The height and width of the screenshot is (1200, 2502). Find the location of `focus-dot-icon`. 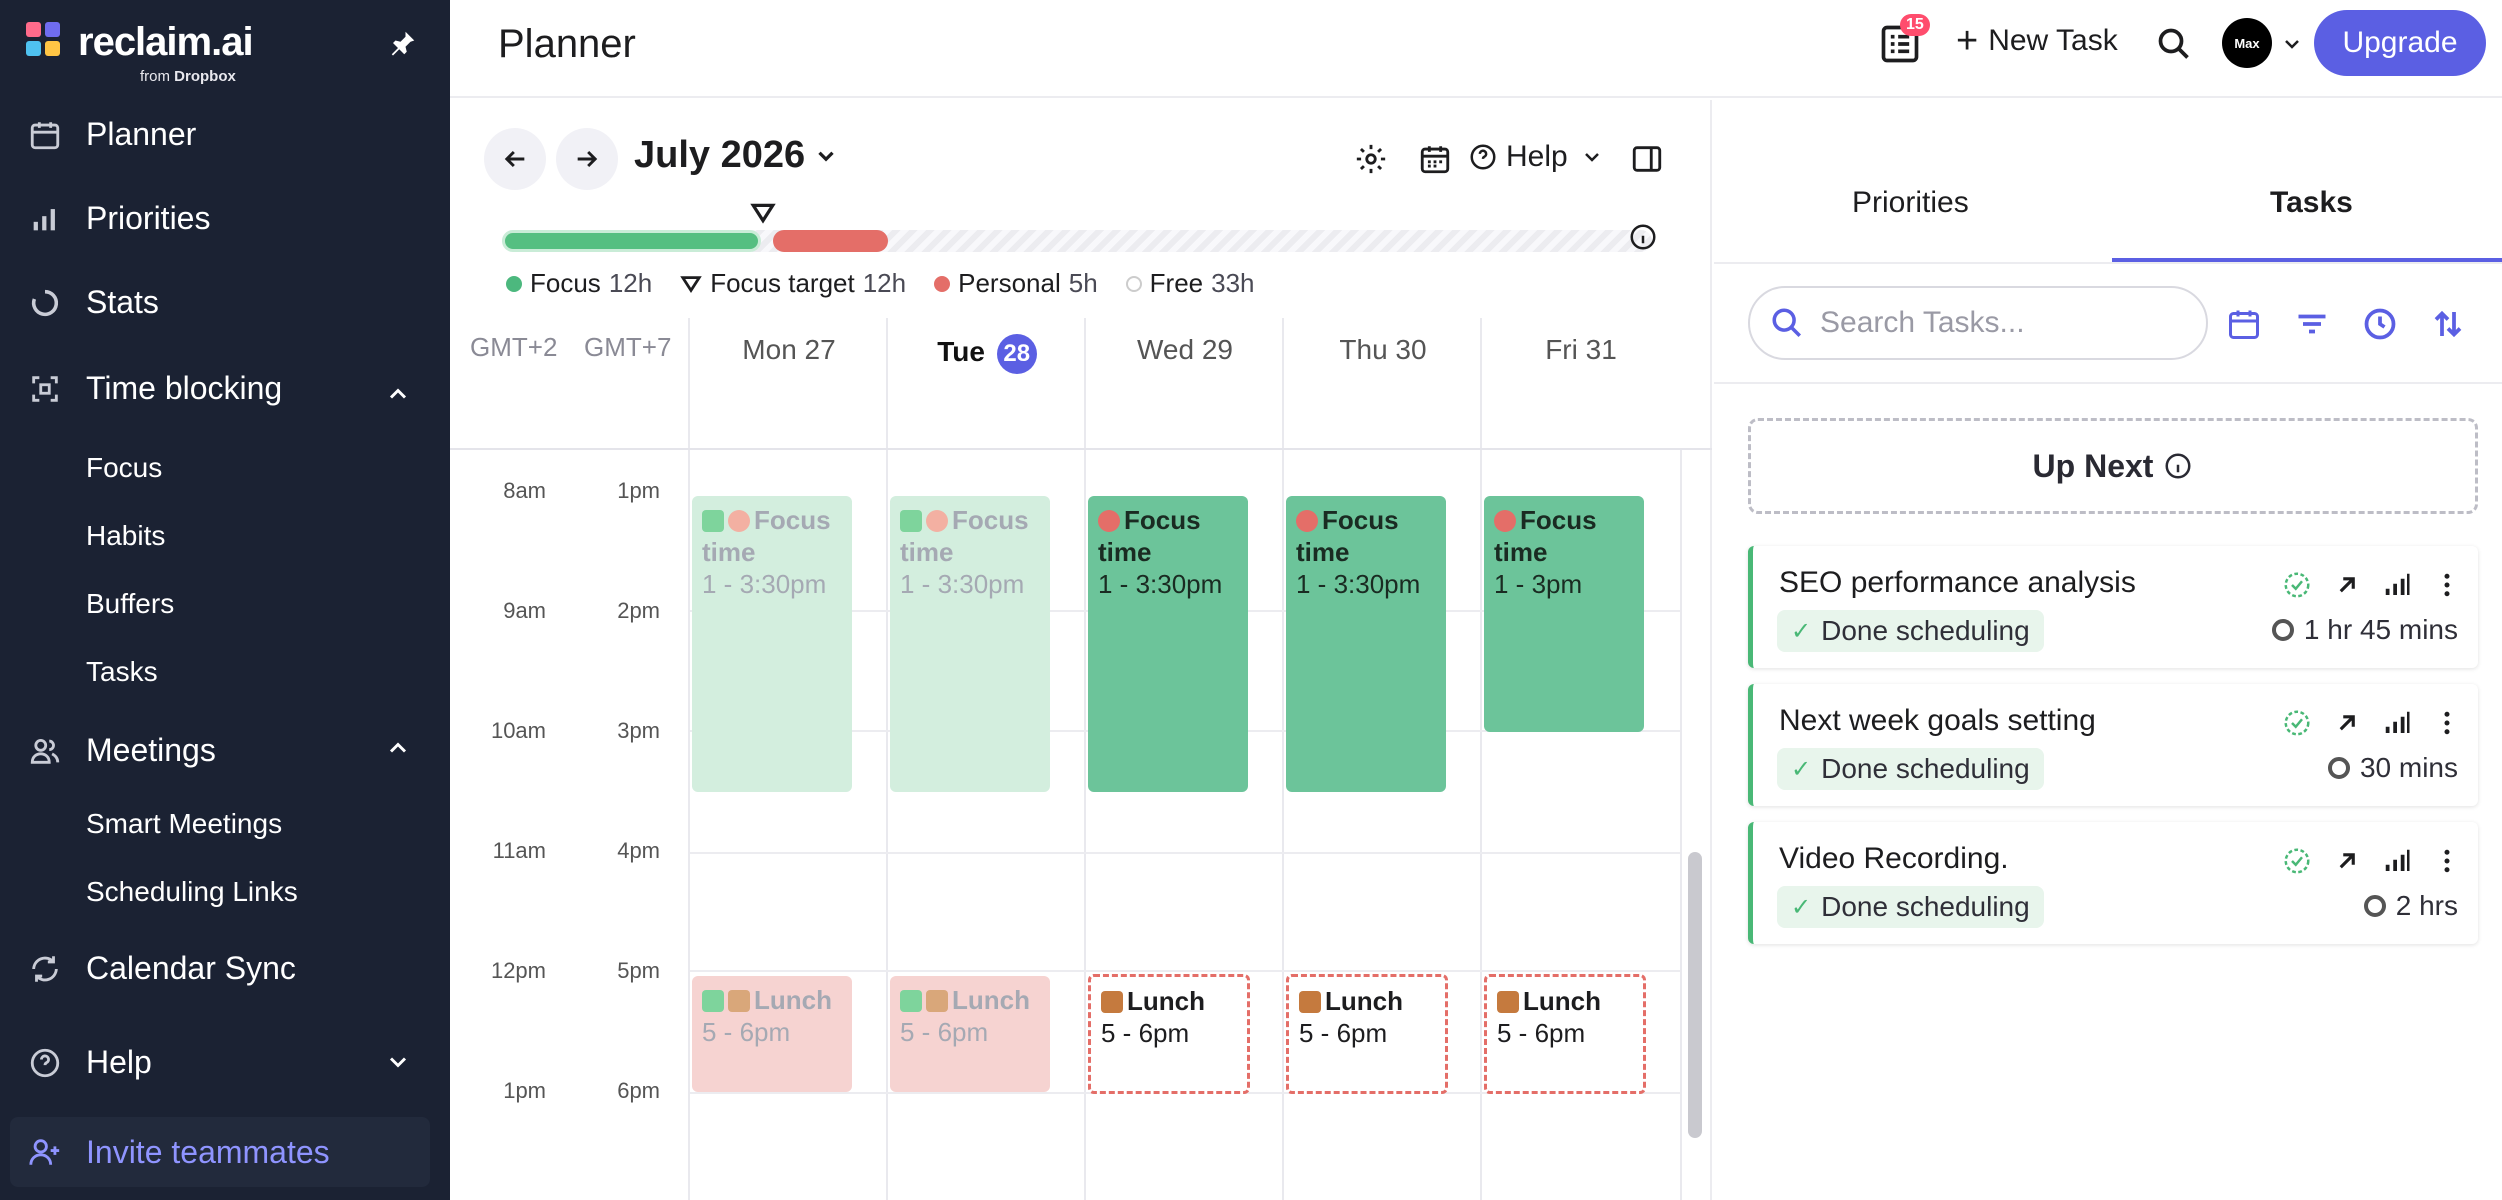

focus-dot-icon is located at coordinates (514, 283).